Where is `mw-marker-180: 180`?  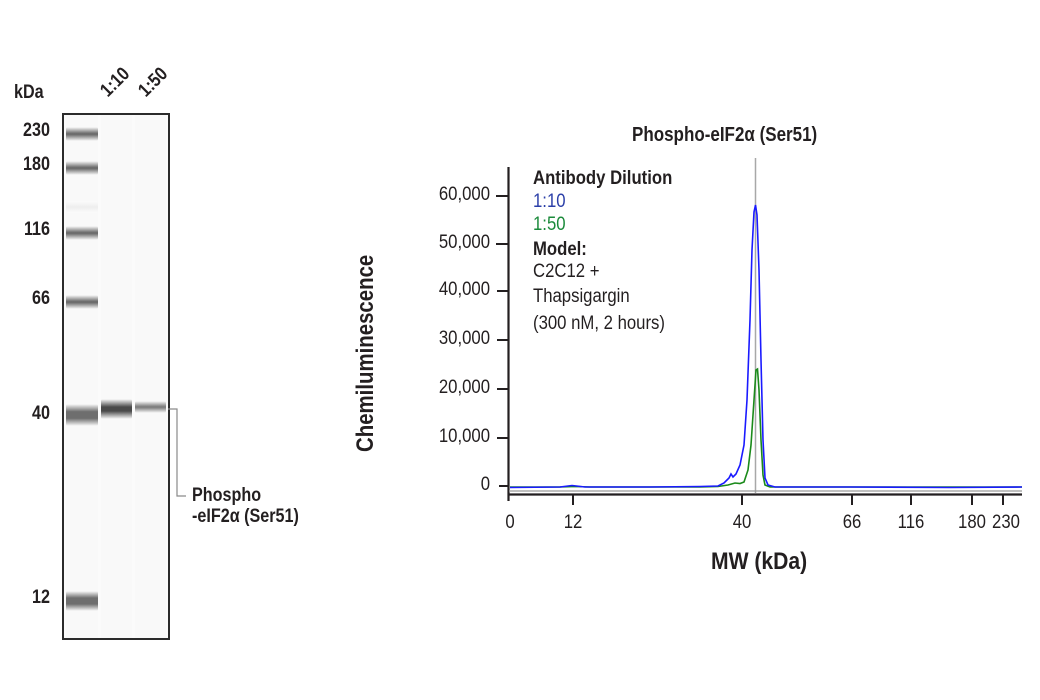
mw-marker-180: 180 is located at coordinates (36, 164).